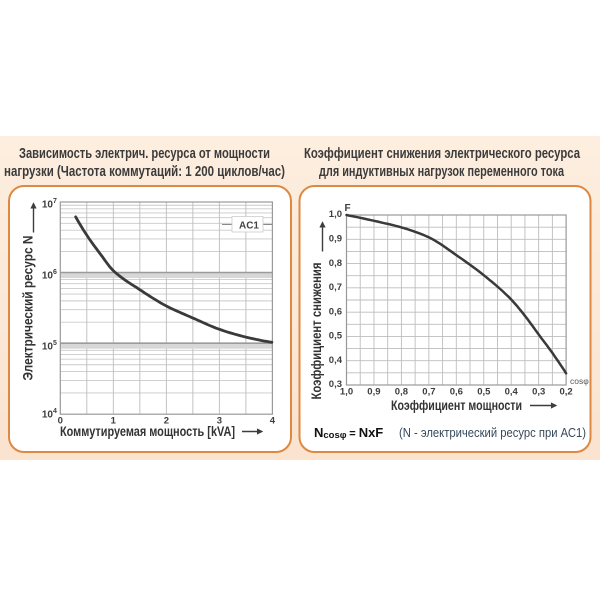 This screenshot has width=600, height=605. Describe the element at coordinates (60, 421) in the screenshot. I see `svg-text: 0` at that location.